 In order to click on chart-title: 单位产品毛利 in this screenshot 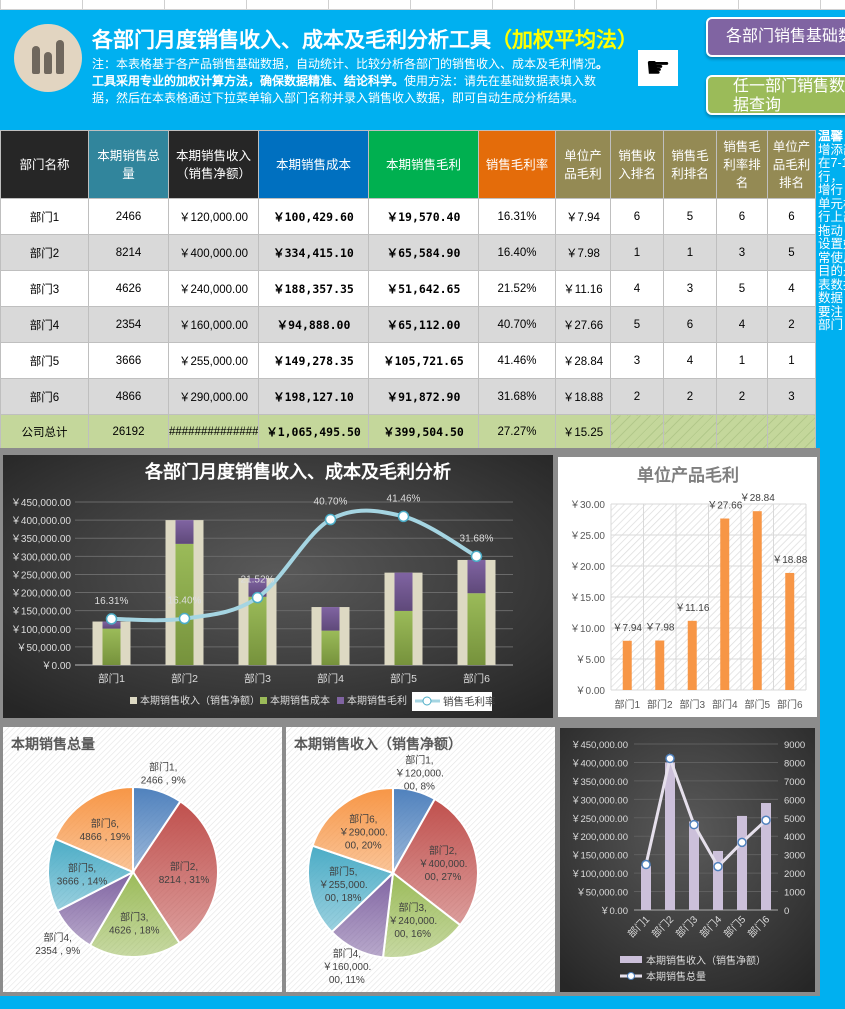, I will do `click(688, 475)`.